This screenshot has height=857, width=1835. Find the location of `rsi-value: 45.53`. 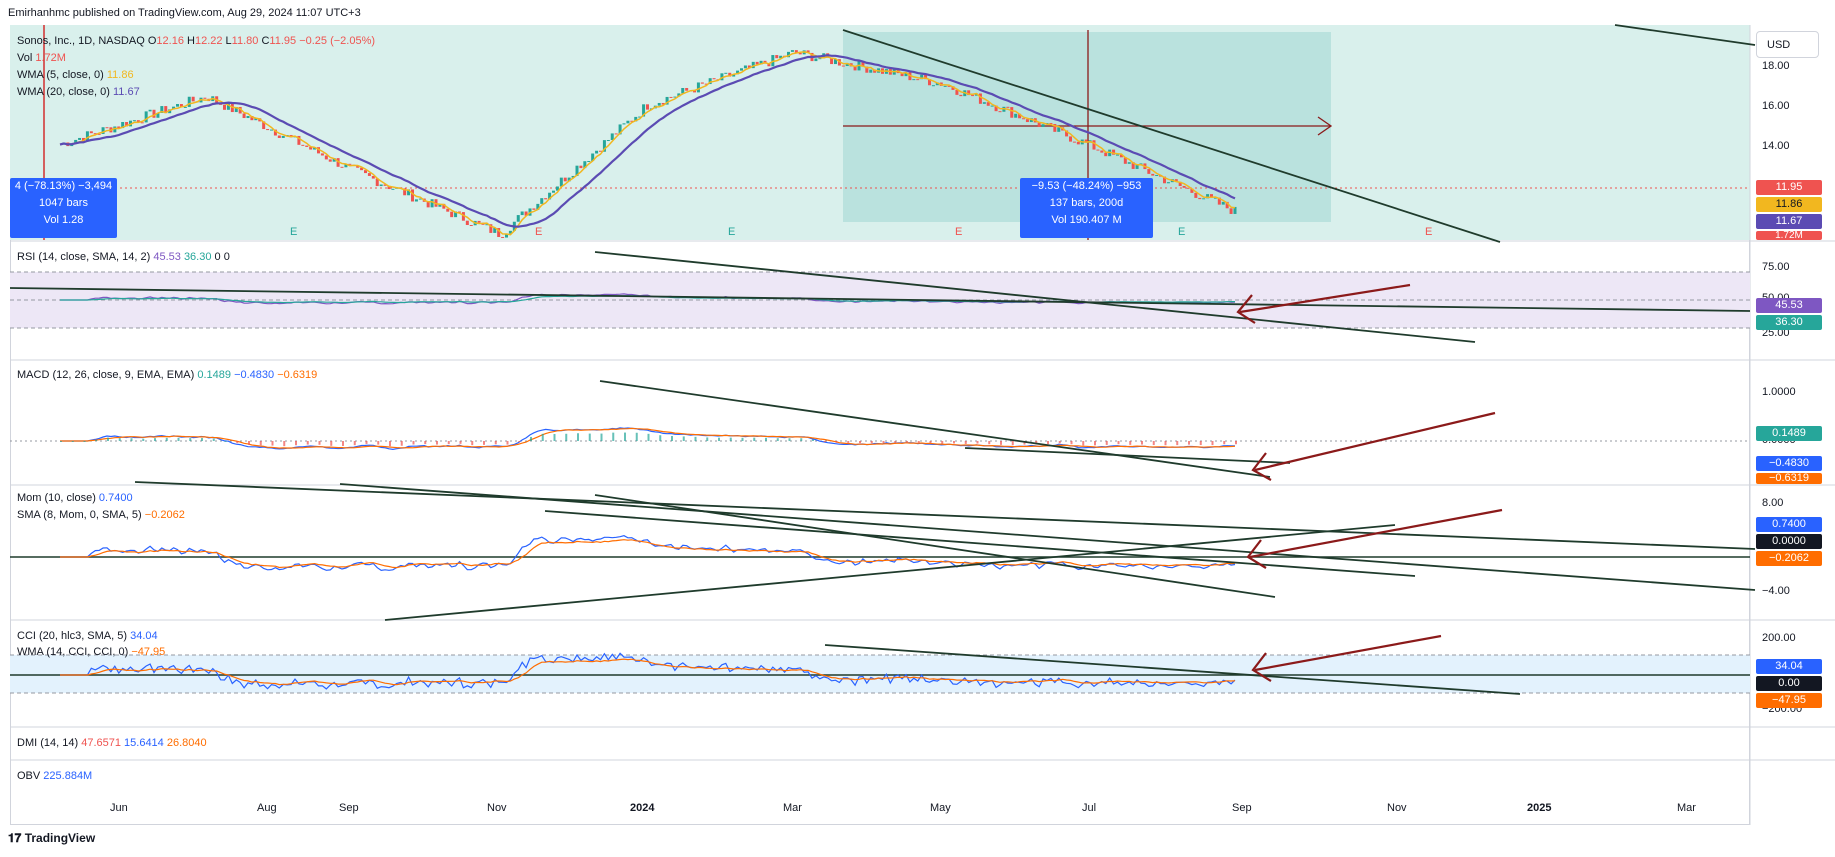

rsi-value: 45.53 is located at coordinates (167, 257).